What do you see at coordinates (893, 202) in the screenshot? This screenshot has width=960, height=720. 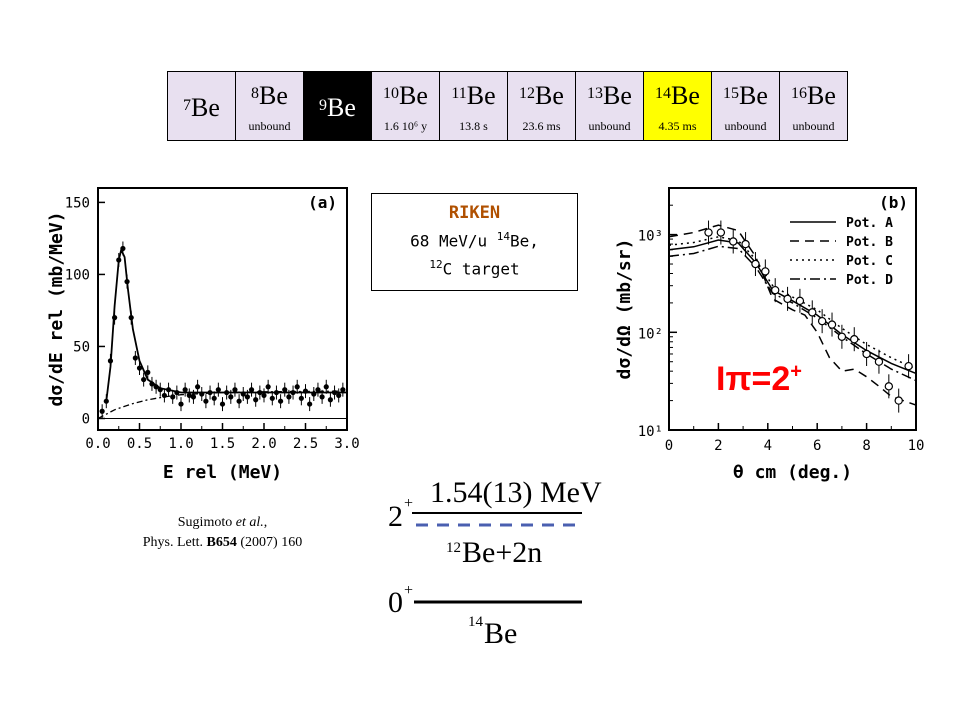 I see `panel-label-b: (b)` at bounding box center [893, 202].